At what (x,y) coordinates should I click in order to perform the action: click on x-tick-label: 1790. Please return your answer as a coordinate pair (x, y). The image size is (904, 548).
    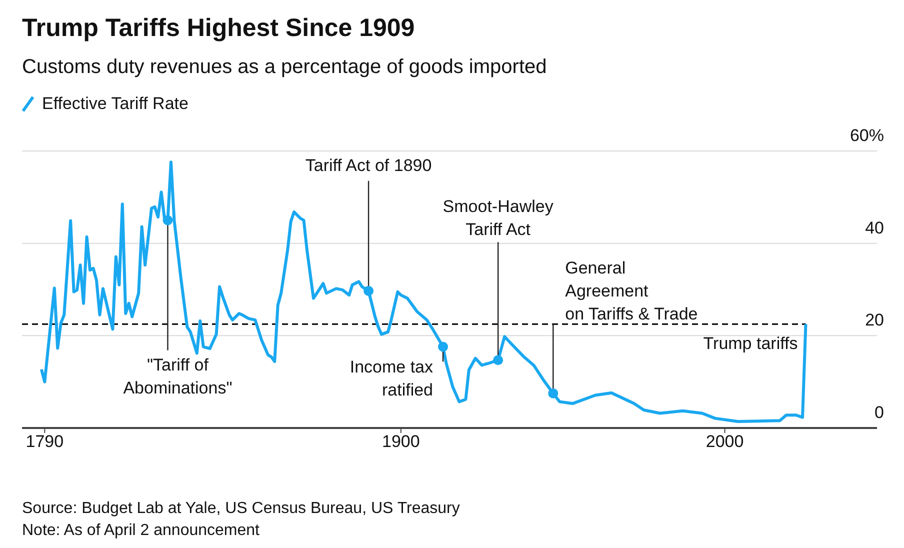
    Looking at the image, I should click on (45, 442).